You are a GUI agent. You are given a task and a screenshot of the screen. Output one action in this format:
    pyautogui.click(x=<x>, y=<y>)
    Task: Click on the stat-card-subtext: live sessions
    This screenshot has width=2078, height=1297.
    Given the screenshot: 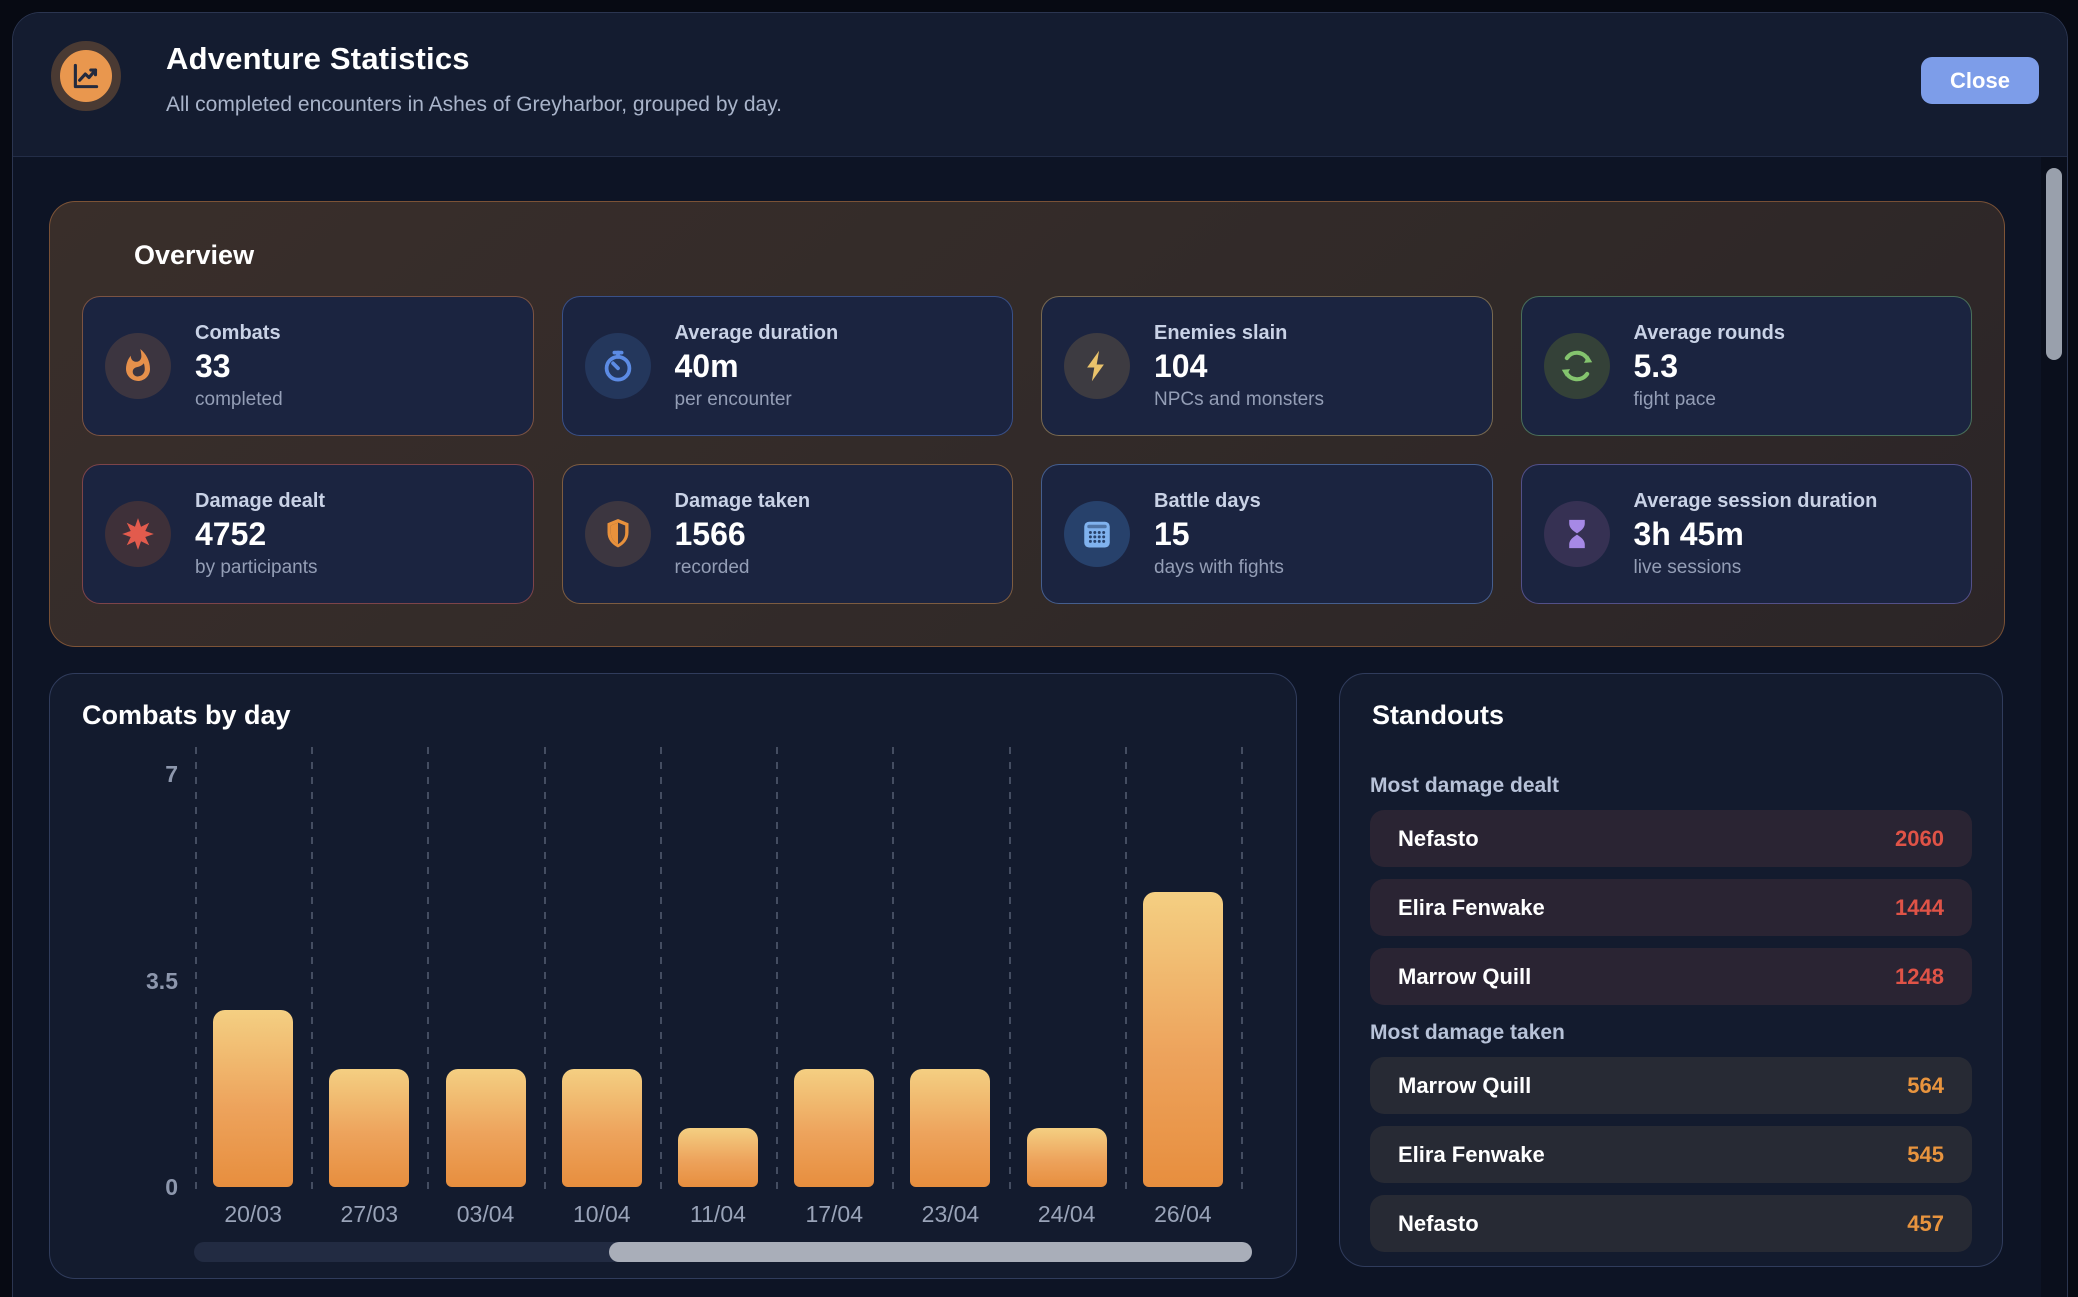 What is the action you would take?
    pyautogui.click(x=1687, y=567)
    